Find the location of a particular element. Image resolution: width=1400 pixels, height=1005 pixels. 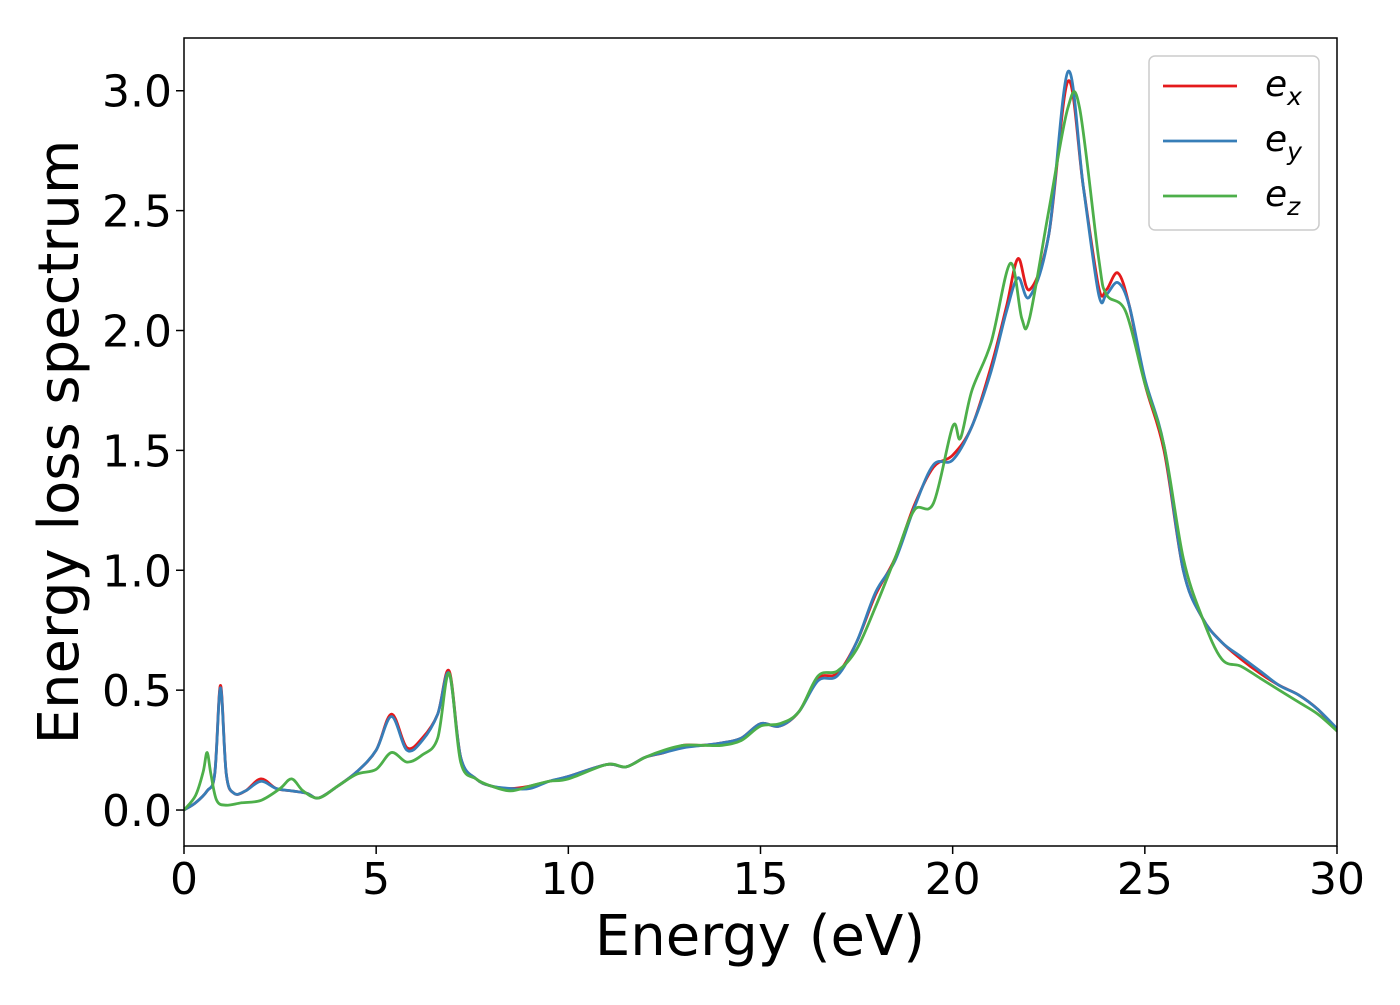

legend-subscript: y is located at coordinates (1294, 151).